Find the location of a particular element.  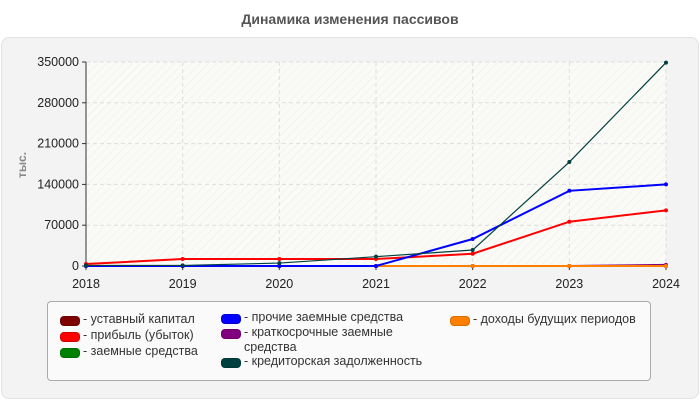

legend-item: - краткосрочные заемные средства is located at coordinates (321, 340).